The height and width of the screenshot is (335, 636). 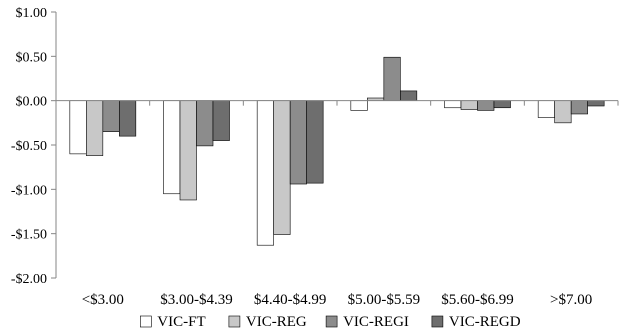 I want to click on legend-label: VIC-REGI, so click(x=376, y=322).